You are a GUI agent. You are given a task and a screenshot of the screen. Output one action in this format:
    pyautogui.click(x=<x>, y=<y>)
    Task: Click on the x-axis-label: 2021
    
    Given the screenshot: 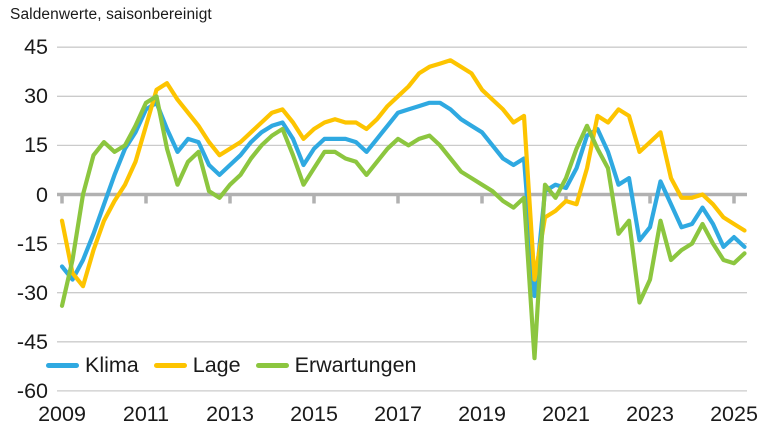 What is the action you would take?
    pyautogui.click(x=566, y=414)
    